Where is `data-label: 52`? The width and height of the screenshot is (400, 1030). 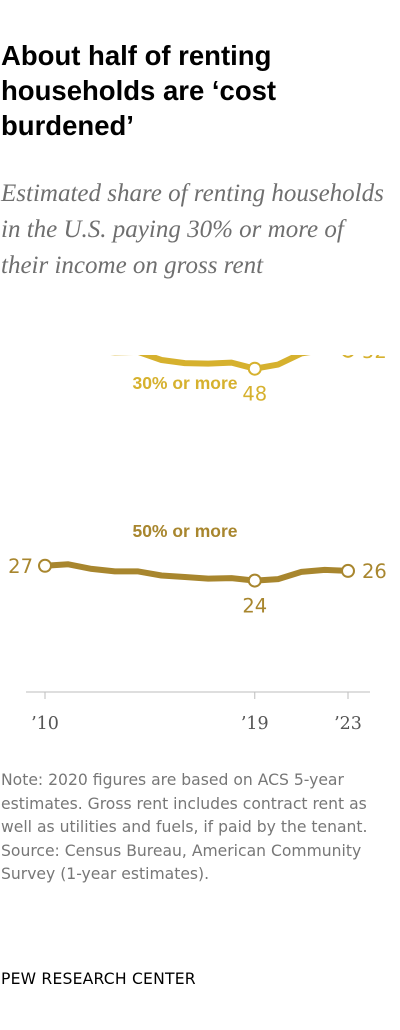
data-label: 52 is located at coordinates (374, 359).